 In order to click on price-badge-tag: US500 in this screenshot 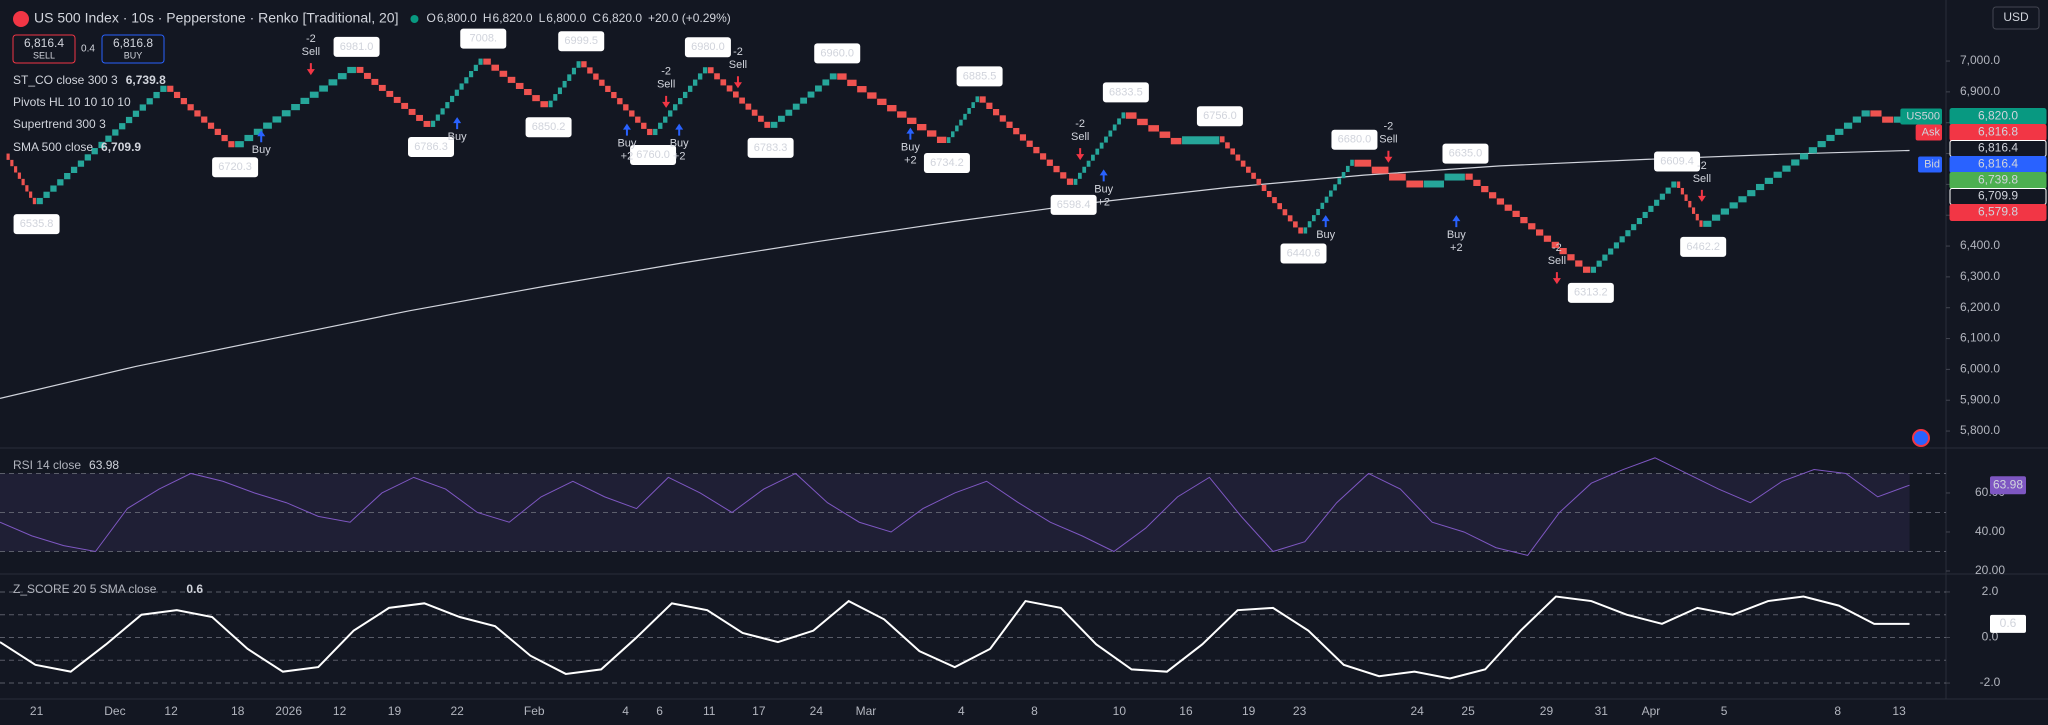, I will do `click(1923, 116)`.